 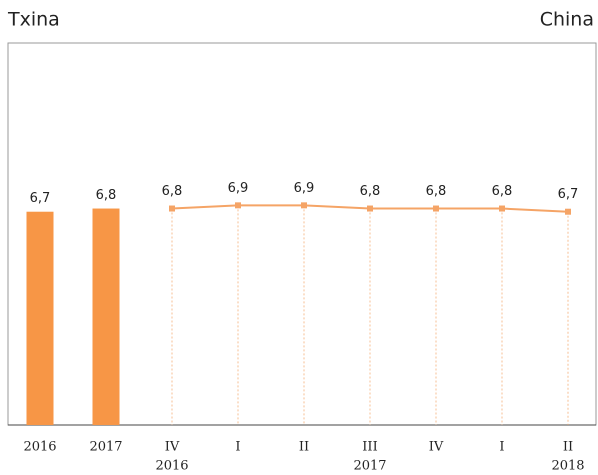 I want to click on x-year-label: 2017, so click(x=369, y=466).